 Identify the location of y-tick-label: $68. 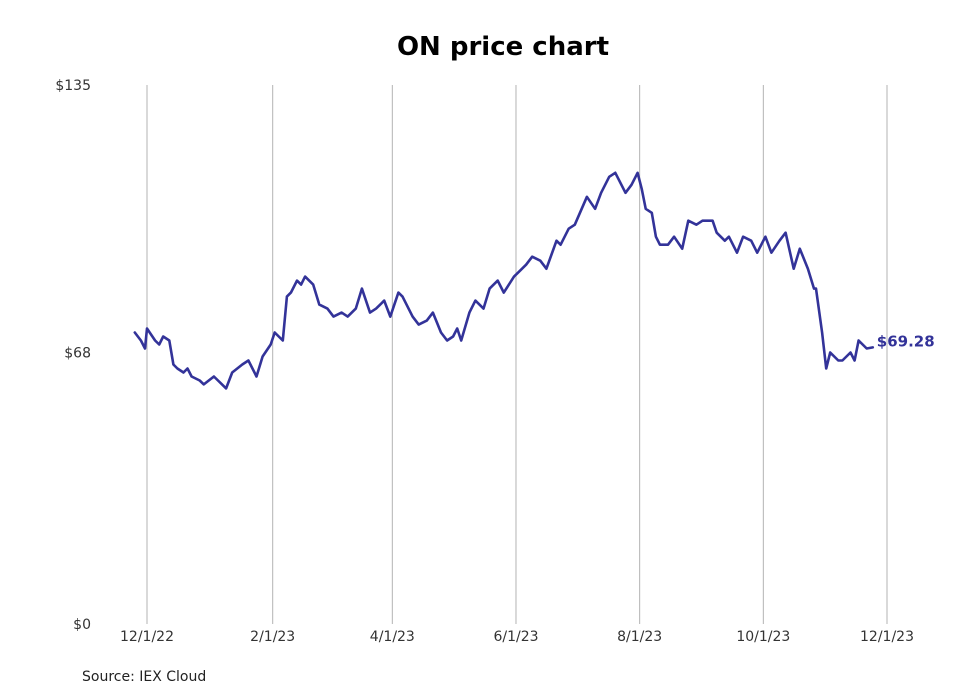
(77, 354).